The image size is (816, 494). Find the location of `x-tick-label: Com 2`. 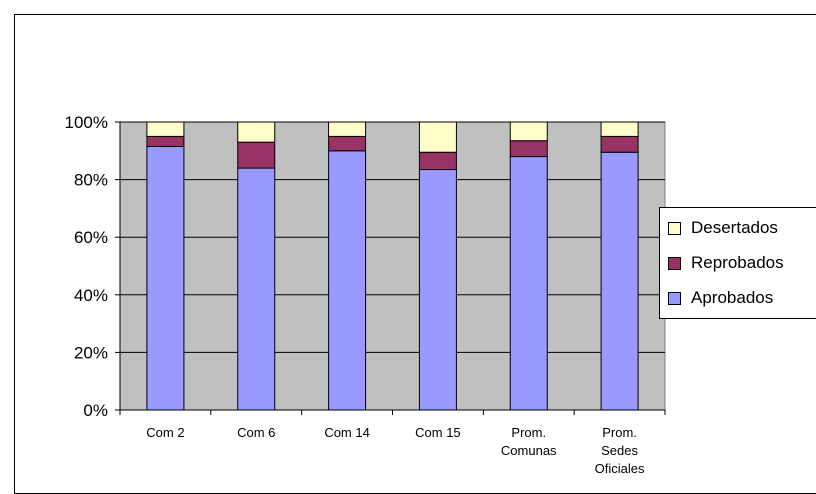

x-tick-label: Com 2 is located at coordinates (165, 432).